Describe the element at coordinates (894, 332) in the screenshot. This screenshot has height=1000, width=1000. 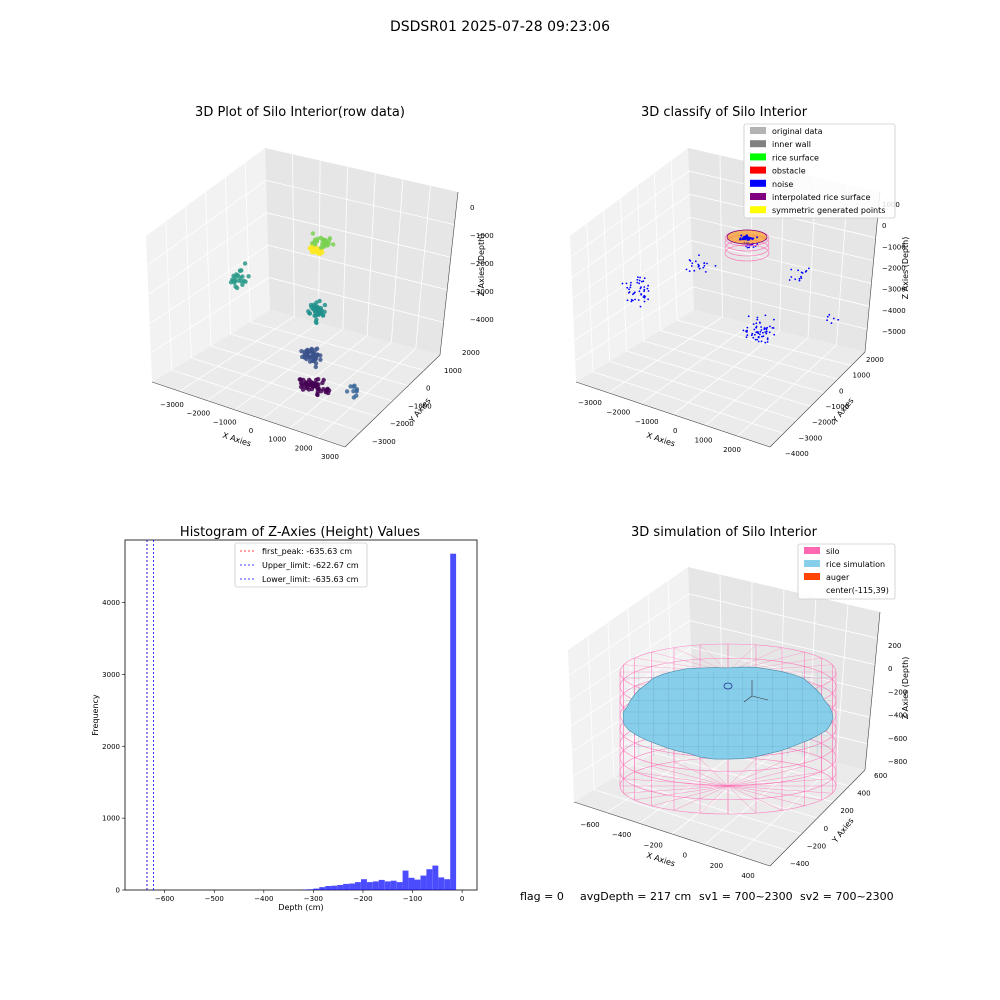
I see `tick-label: −5000` at that location.